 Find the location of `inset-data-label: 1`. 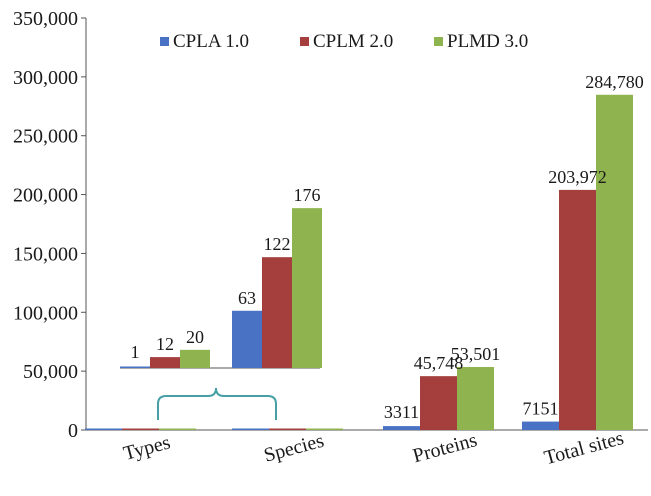

inset-data-label: 1 is located at coordinates (135, 352).